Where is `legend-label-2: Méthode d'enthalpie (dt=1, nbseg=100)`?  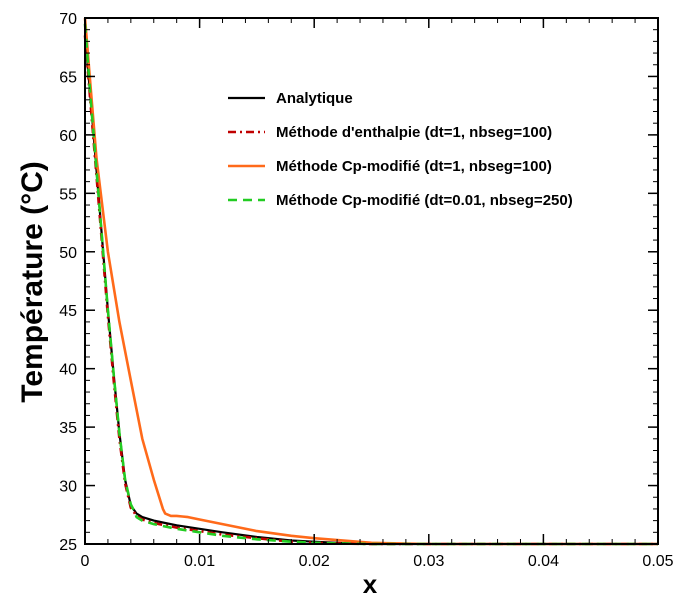
legend-label-2: Méthode d'enthalpie (dt=1, nbseg=100) is located at coordinates (414, 132).